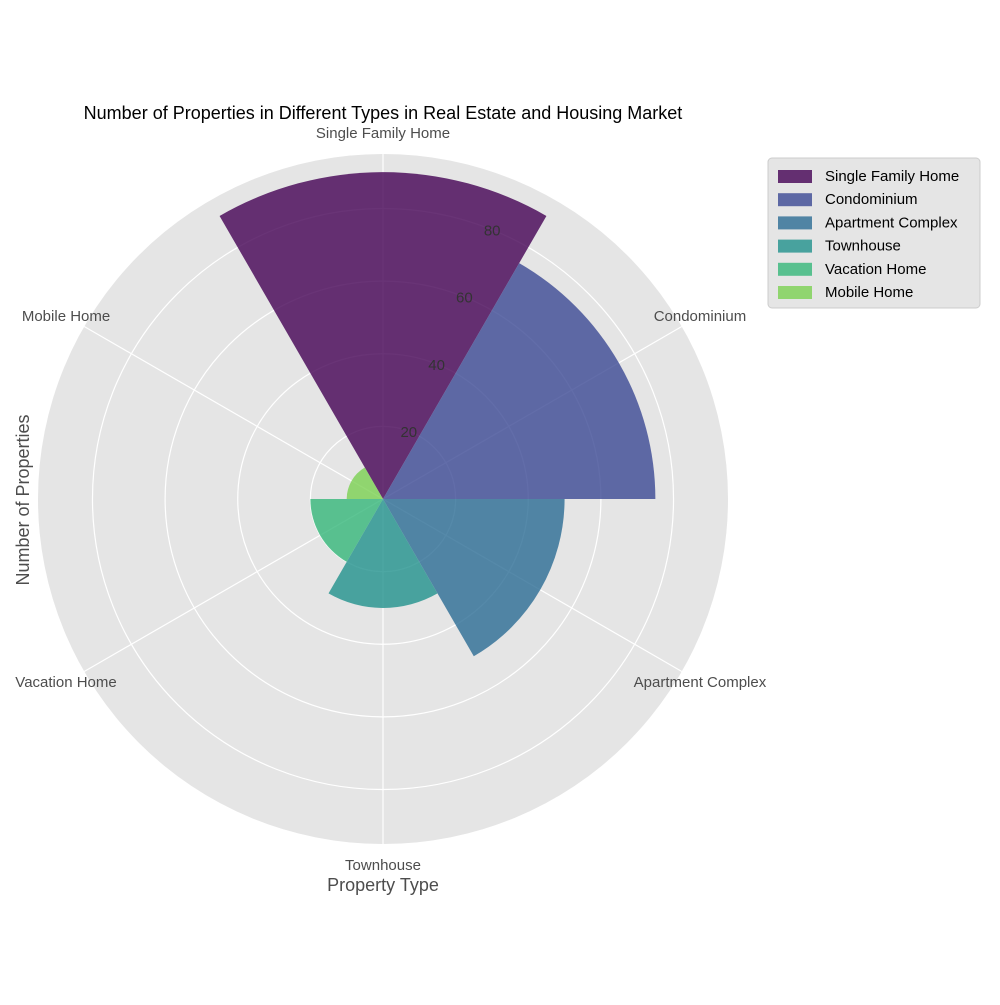  I want to click on category-label-single-family-home: Single Family Home, so click(383, 133).